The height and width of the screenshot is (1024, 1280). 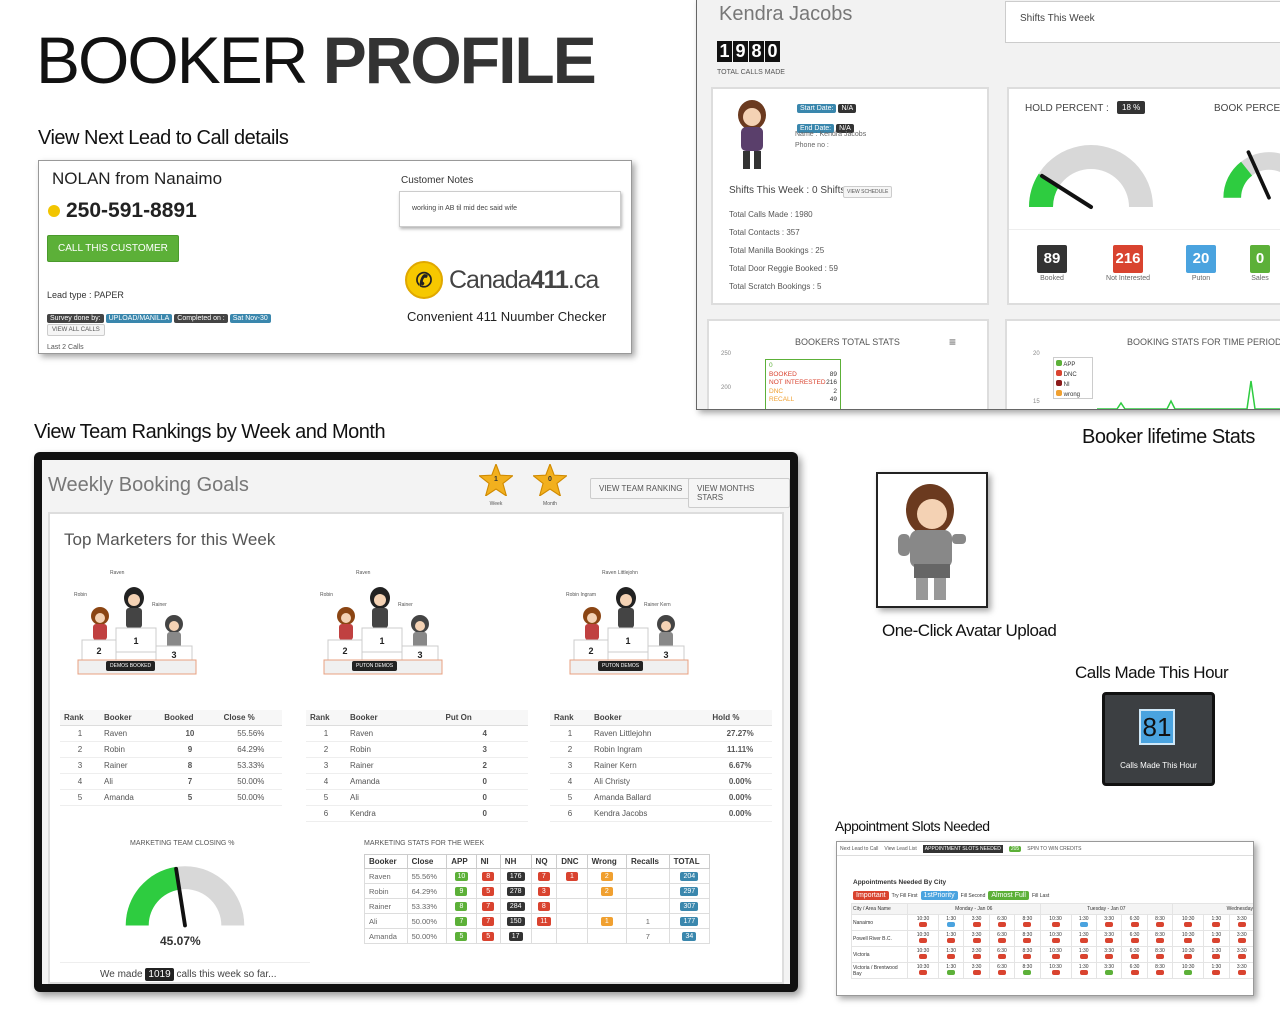 I want to click on calls-hour-value: 81, so click(x=1157, y=727).